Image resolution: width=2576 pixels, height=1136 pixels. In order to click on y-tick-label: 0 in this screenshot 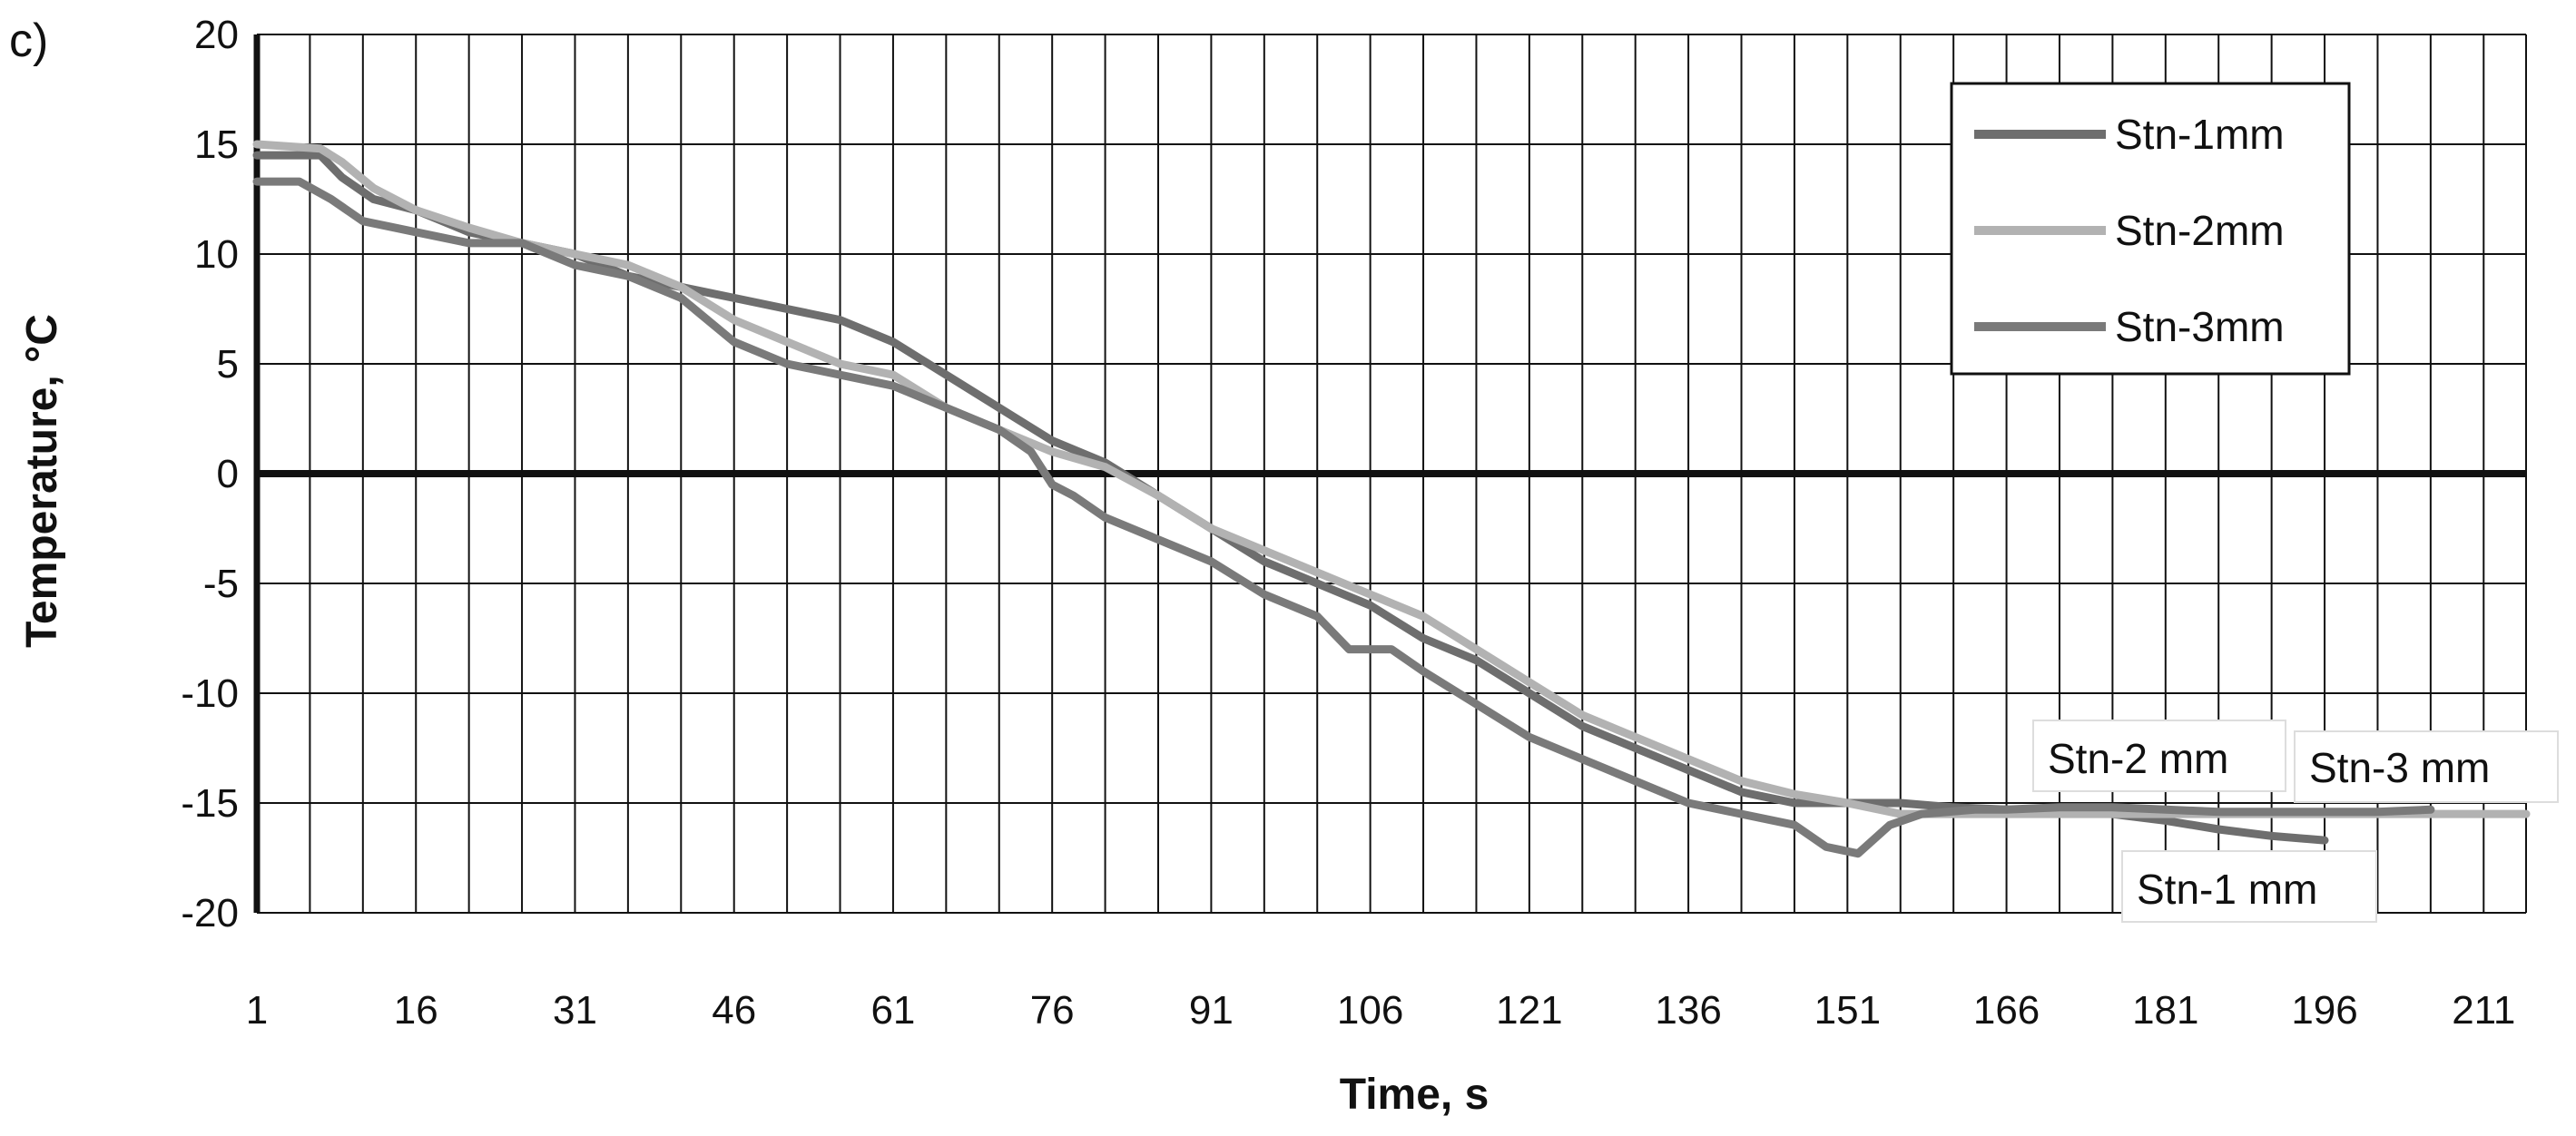, I will do `click(228, 474)`.